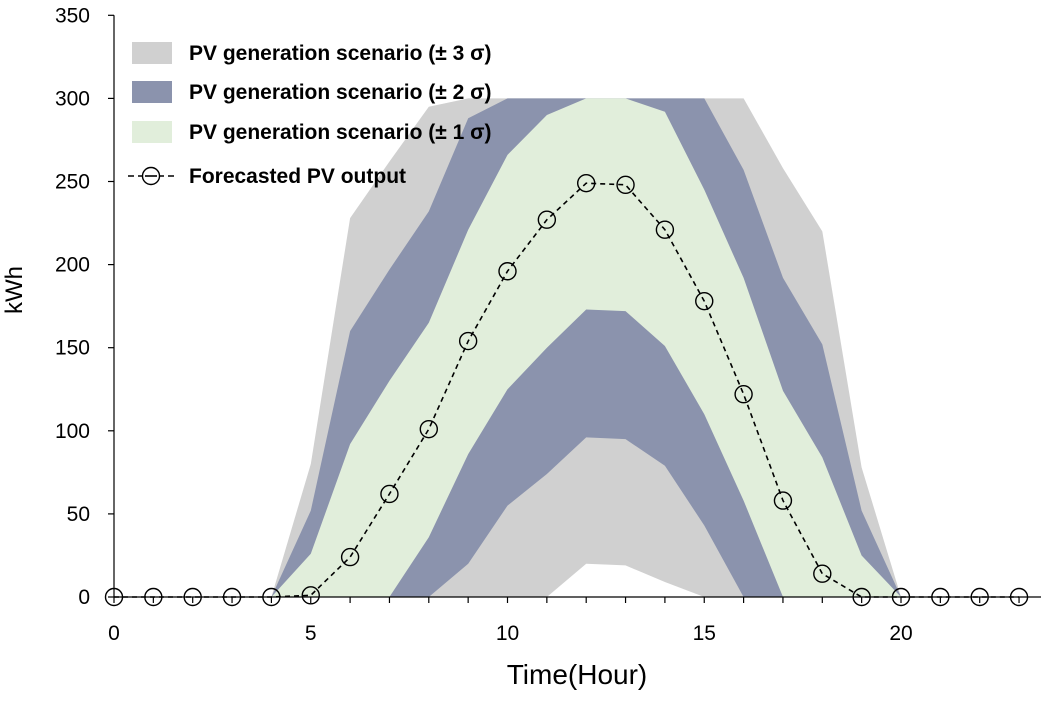 The width and height of the screenshot is (1052, 702). I want to click on x-tick-label: 0, so click(114, 633).